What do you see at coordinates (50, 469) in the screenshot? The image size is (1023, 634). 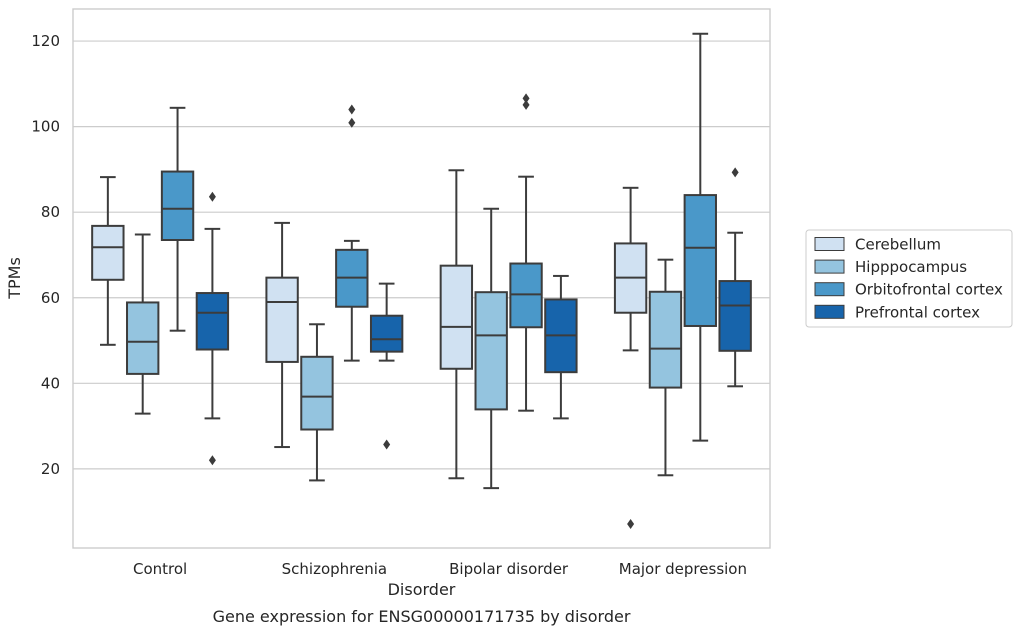 I see `y-tick-label: 20` at bounding box center [50, 469].